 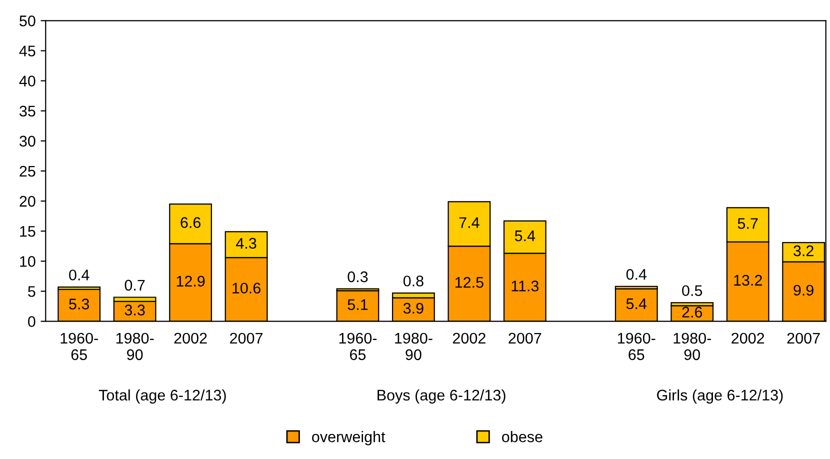 What do you see at coordinates (469, 282) in the screenshot?
I see `data-label: 12.5` at bounding box center [469, 282].